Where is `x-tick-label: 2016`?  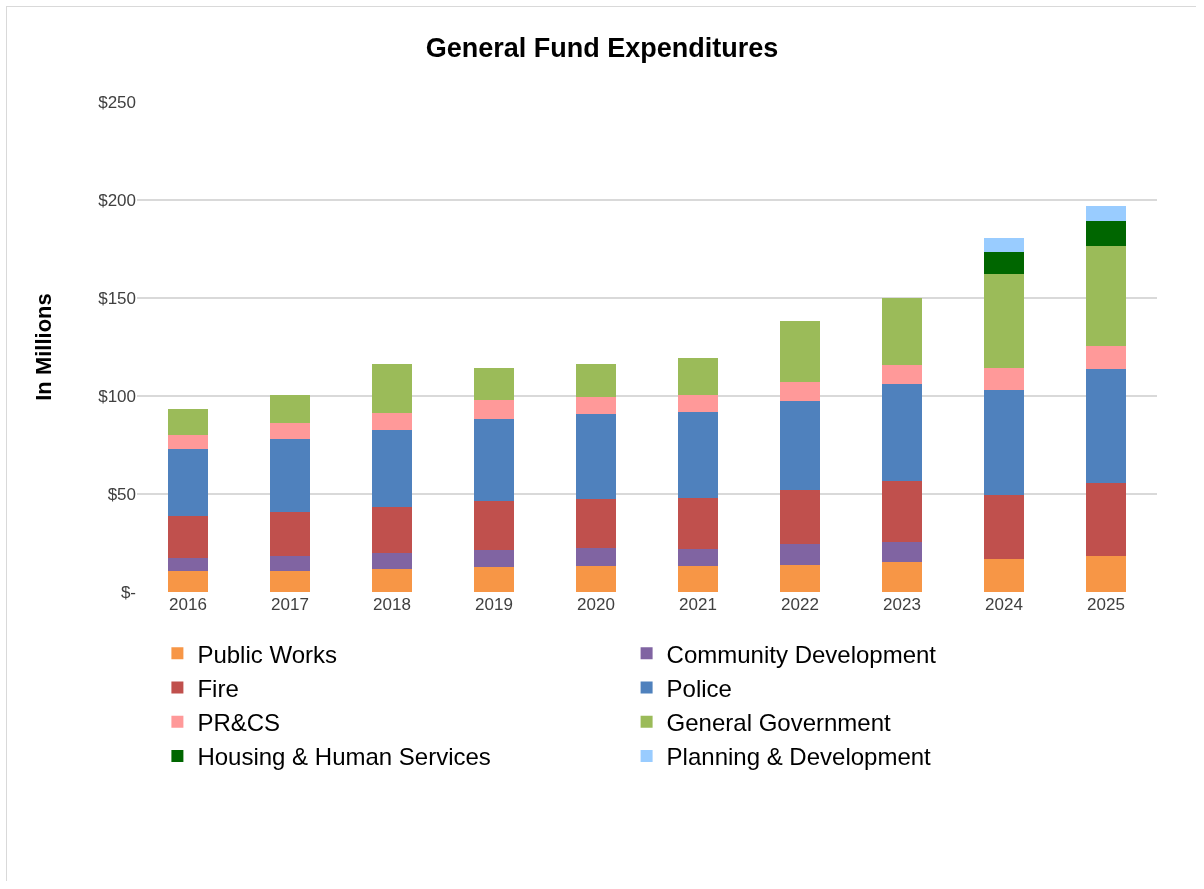
x-tick-label: 2016 is located at coordinates (188, 604).